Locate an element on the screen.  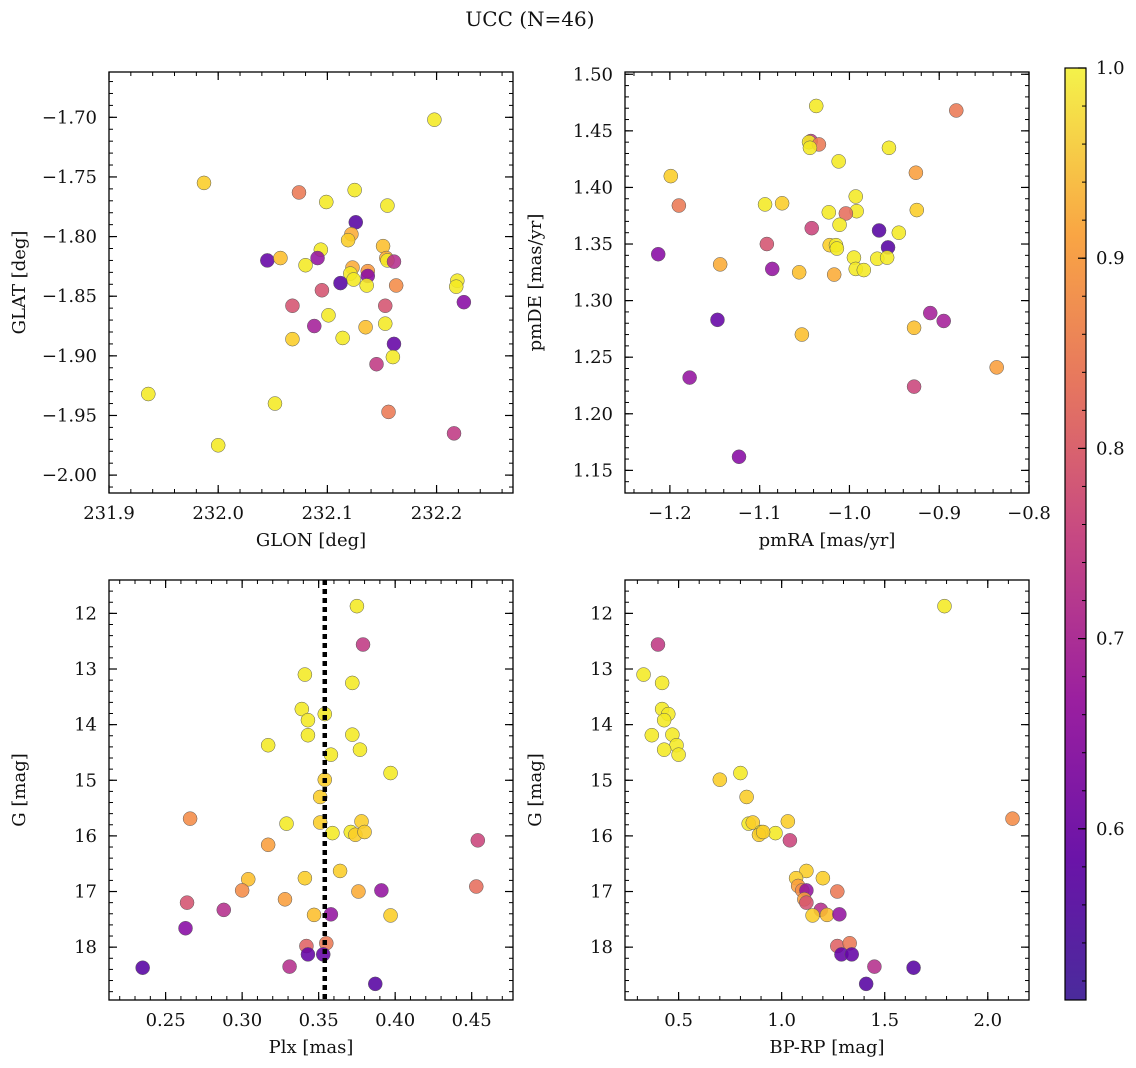
x-tick-label: 232.2 is located at coordinates (437, 513).